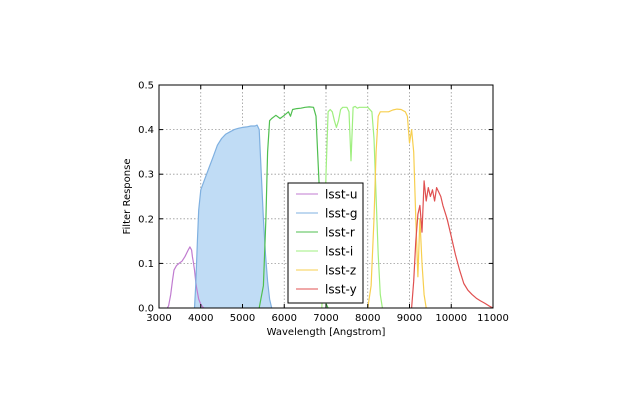  I want to click on x-tick-label: 4000, so click(200, 318).